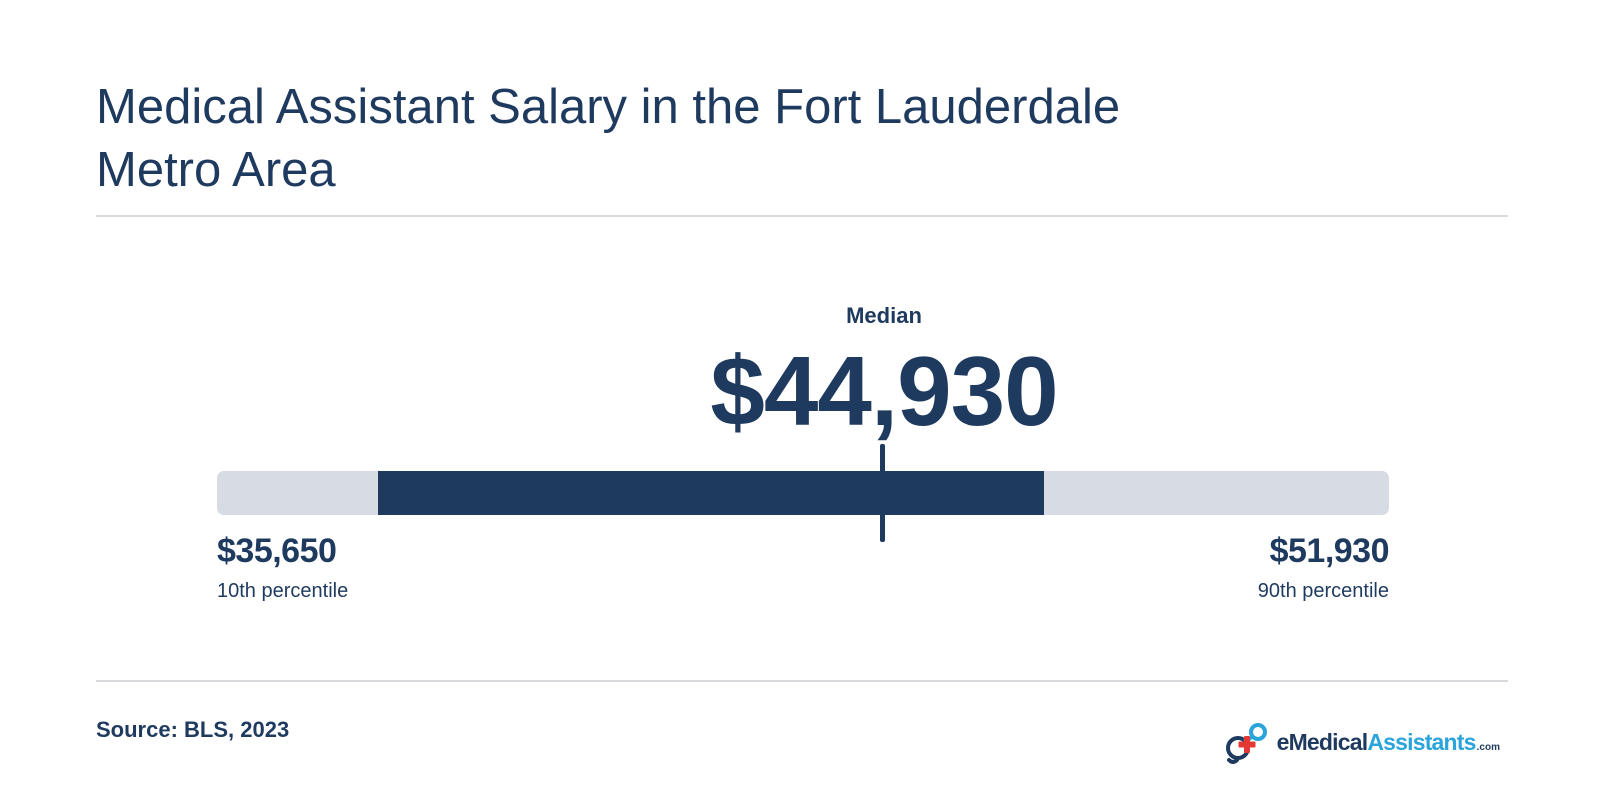 This screenshot has height=800, width=1600. I want to click on brand-logo: eMedicalAssistants.com, so click(1361, 742).